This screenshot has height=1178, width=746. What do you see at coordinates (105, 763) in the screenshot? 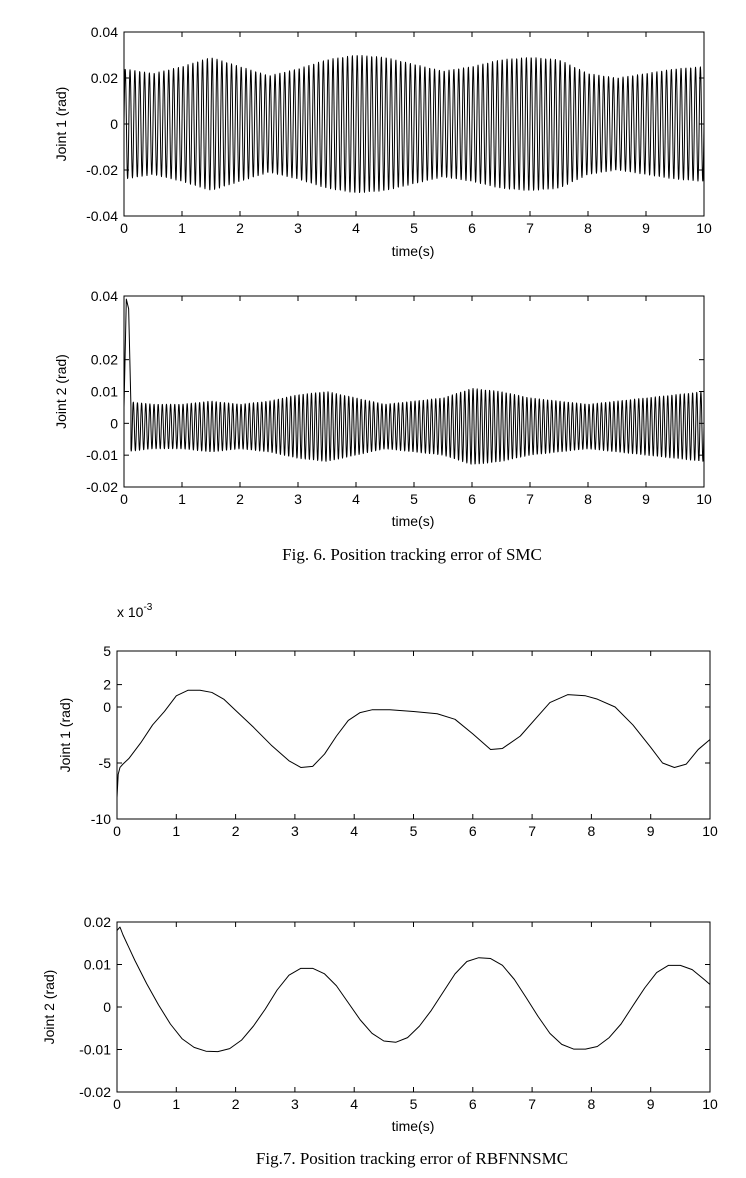
I see `plot-3-ytick-label: -5` at bounding box center [105, 763].